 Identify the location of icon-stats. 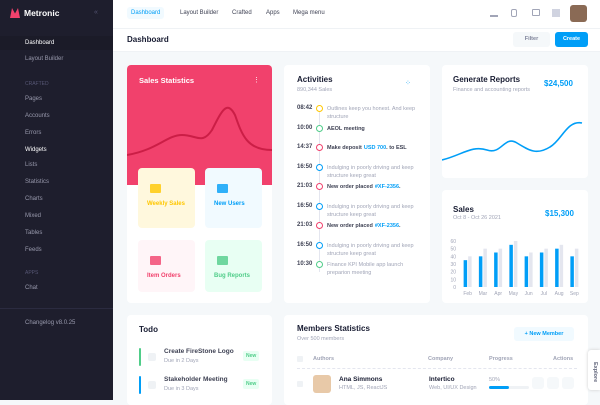
(494, 13).